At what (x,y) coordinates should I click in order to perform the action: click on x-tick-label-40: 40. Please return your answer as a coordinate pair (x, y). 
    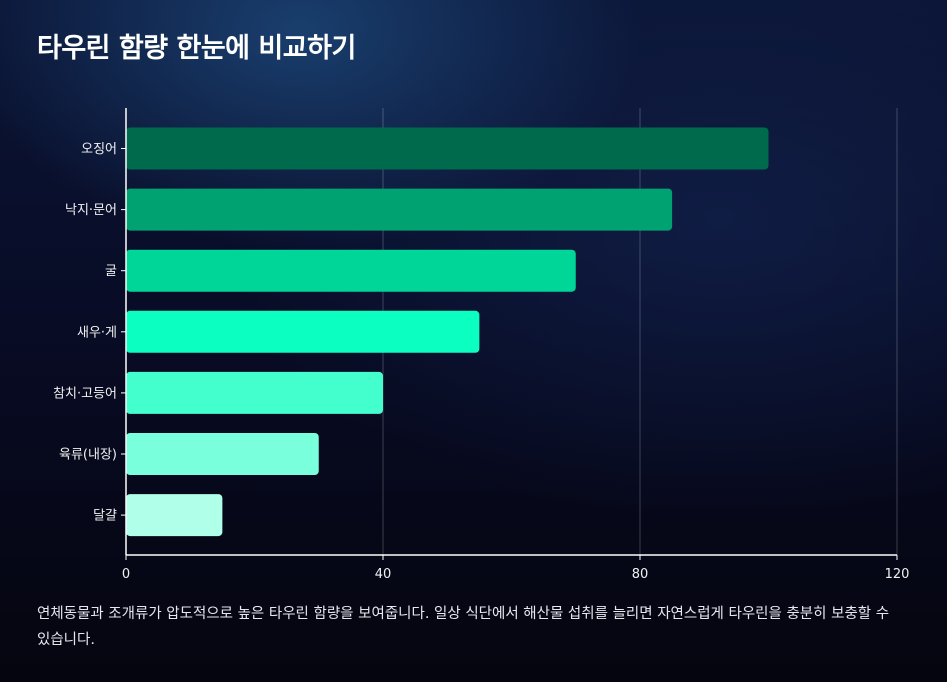
    Looking at the image, I should click on (383, 574).